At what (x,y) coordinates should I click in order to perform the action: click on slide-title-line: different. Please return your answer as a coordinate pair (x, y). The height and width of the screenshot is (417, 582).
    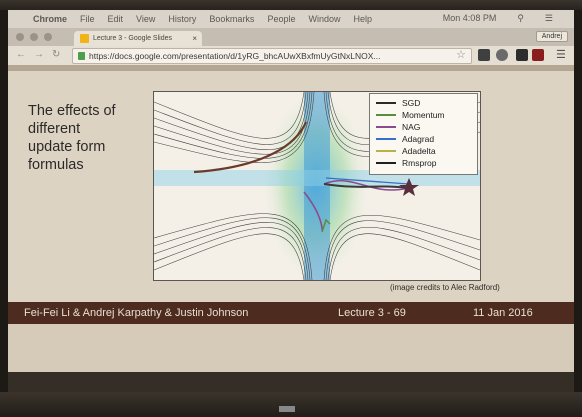
    Looking at the image, I should click on (54, 129).